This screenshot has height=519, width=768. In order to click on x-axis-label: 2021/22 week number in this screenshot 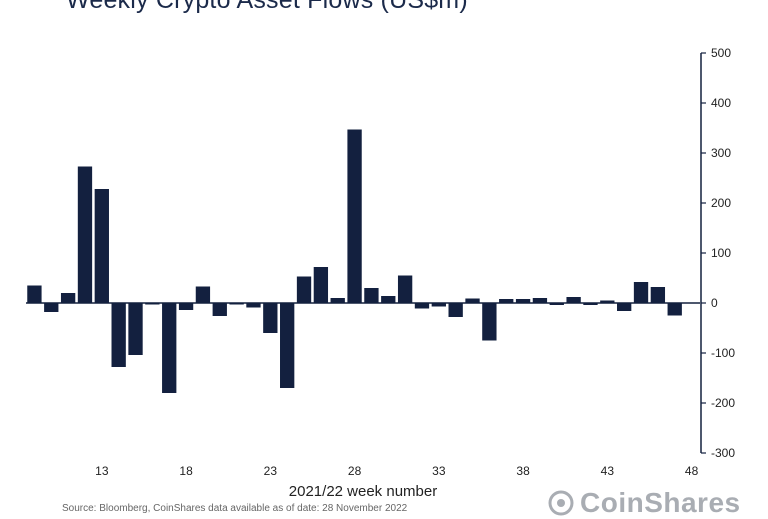, I will do `click(363, 491)`.